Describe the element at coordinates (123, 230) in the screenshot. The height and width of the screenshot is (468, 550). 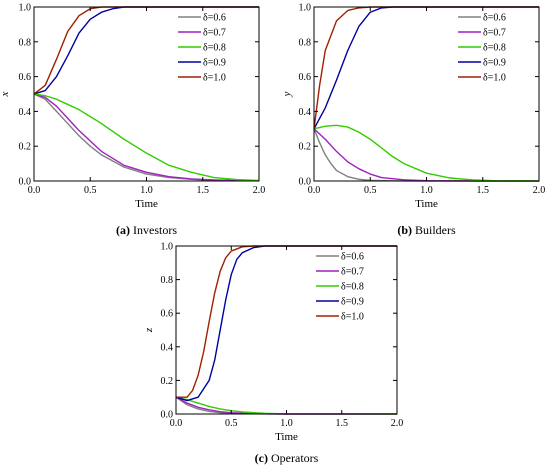
I see `caption-letter: (a)` at that location.